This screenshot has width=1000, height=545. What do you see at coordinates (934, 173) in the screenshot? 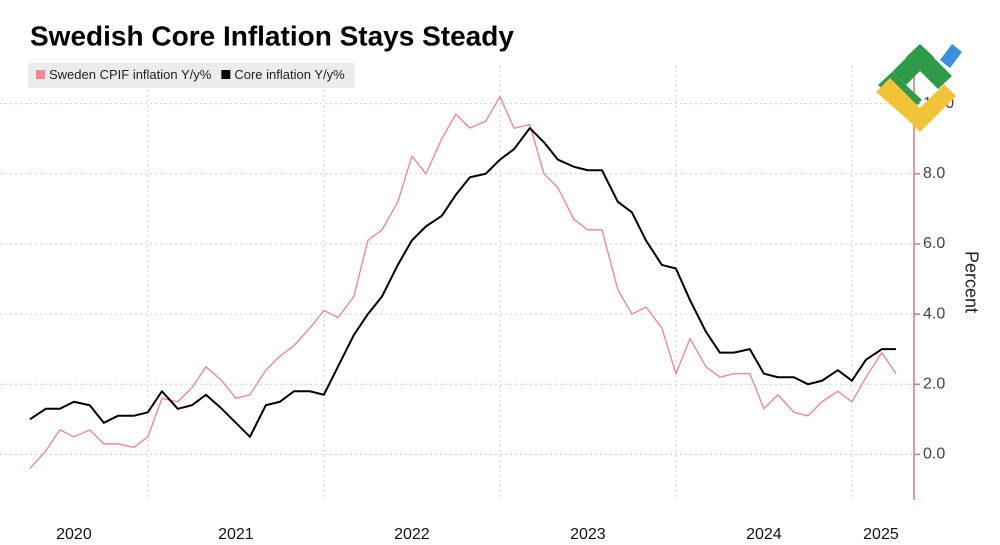
I see `y-tick-label: 8.0` at bounding box center [934, 173].